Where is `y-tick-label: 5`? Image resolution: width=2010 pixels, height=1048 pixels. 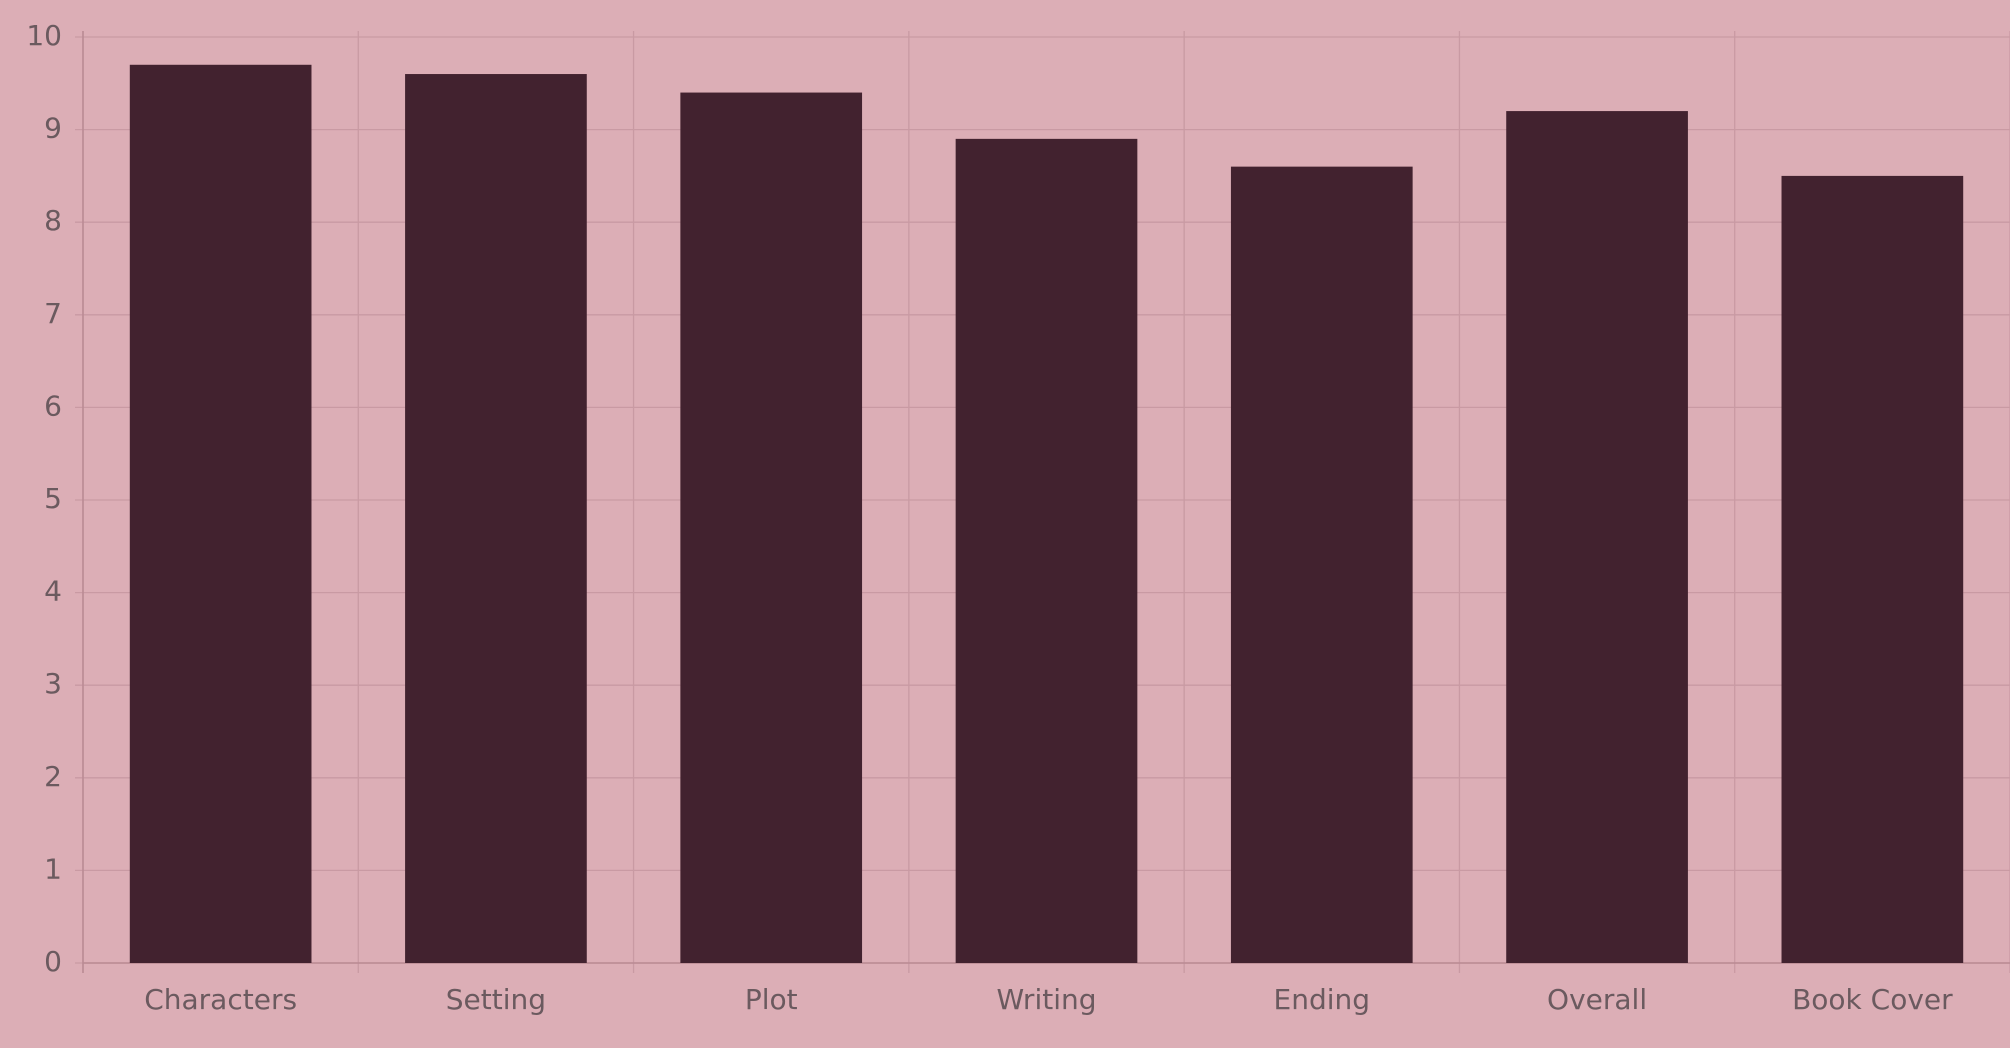
y-tick-label: 5 is located at coordinates (53, 498).